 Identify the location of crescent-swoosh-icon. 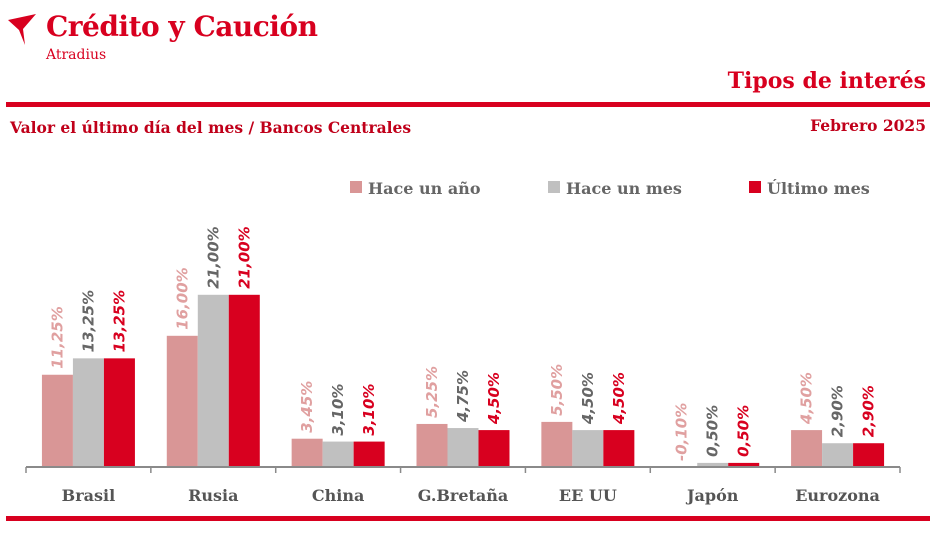
(22, 29).